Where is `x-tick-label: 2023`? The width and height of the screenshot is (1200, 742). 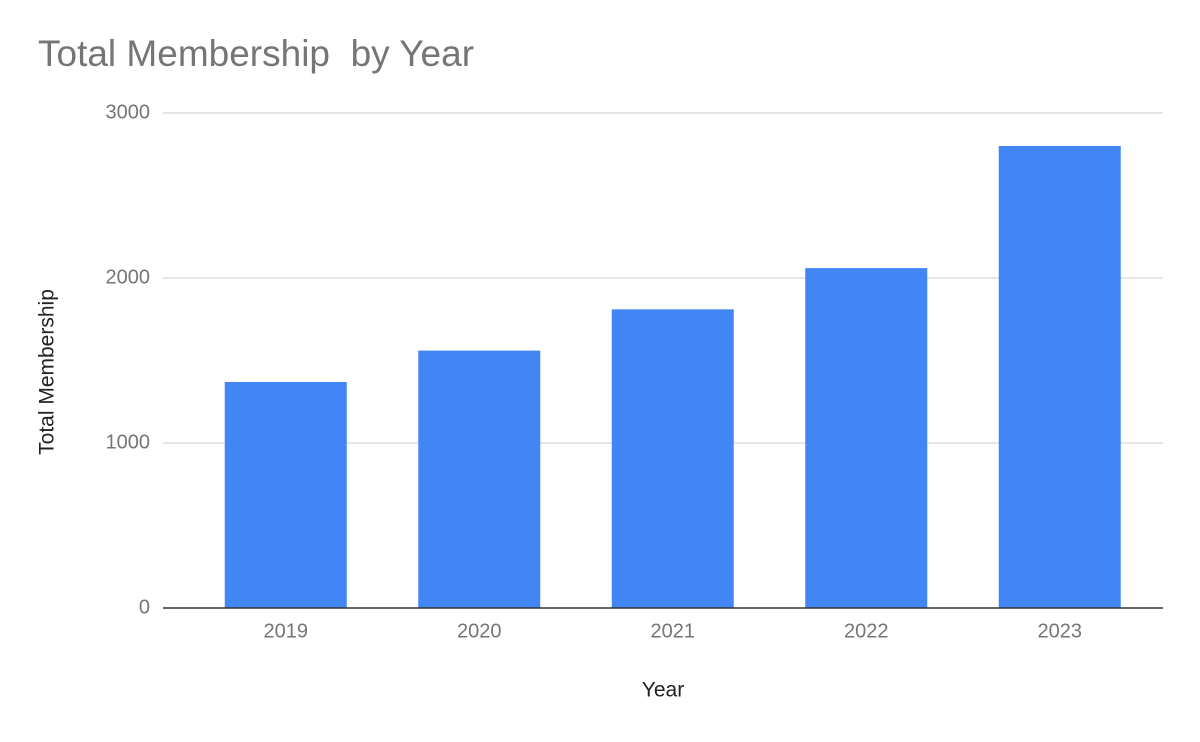 x-tick-label: 2023 is located at coordinates (1060, 631).